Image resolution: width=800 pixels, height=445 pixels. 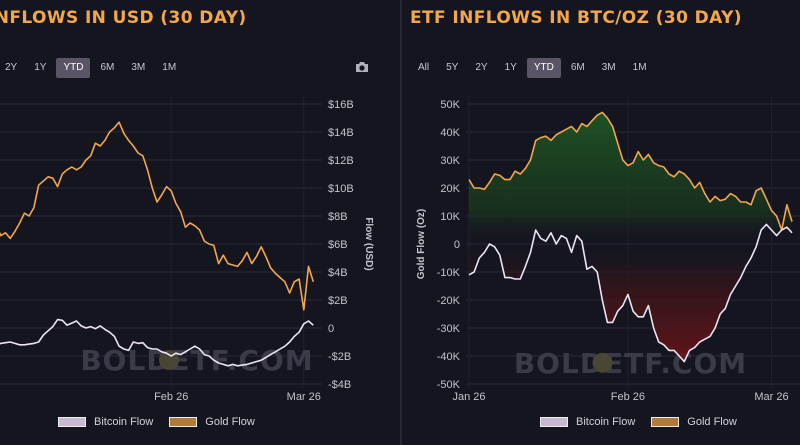 I want to click on y-tick-label: $4B, so click(x=338, y=273).